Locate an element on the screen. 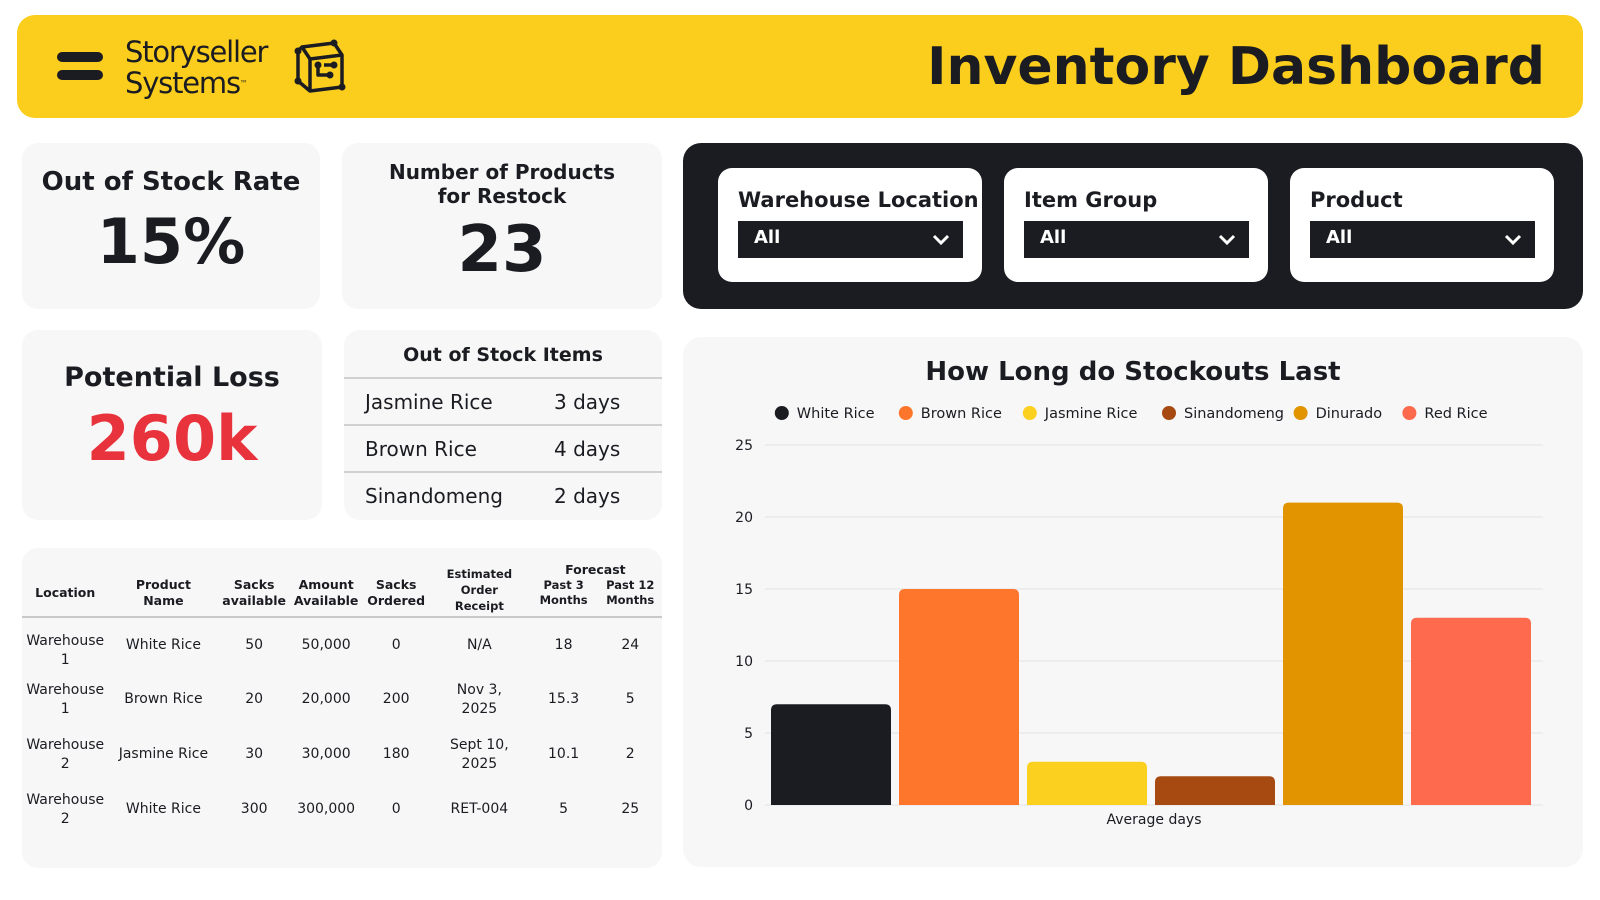 This screenshot has width=1600, height=900. cell-past12: 25 is located at coordinates (630, 809).